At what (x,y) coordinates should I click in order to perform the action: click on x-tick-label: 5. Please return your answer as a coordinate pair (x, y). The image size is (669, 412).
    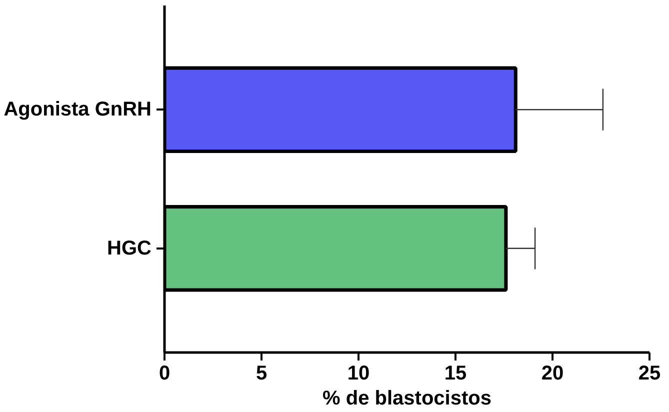
    Looking at the image, I should click on (262, 373).